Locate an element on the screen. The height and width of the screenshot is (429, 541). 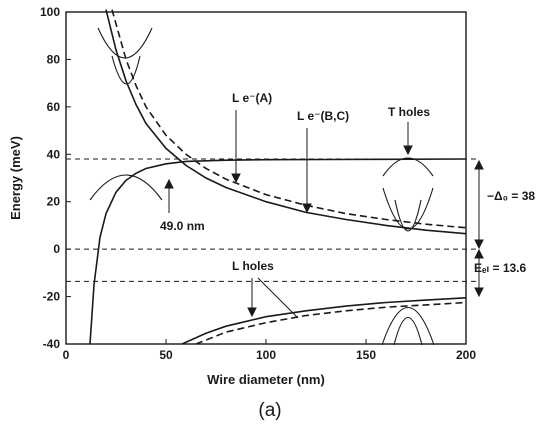
y-axis-label: Energy (meV) is located at coordinates (15, 178).